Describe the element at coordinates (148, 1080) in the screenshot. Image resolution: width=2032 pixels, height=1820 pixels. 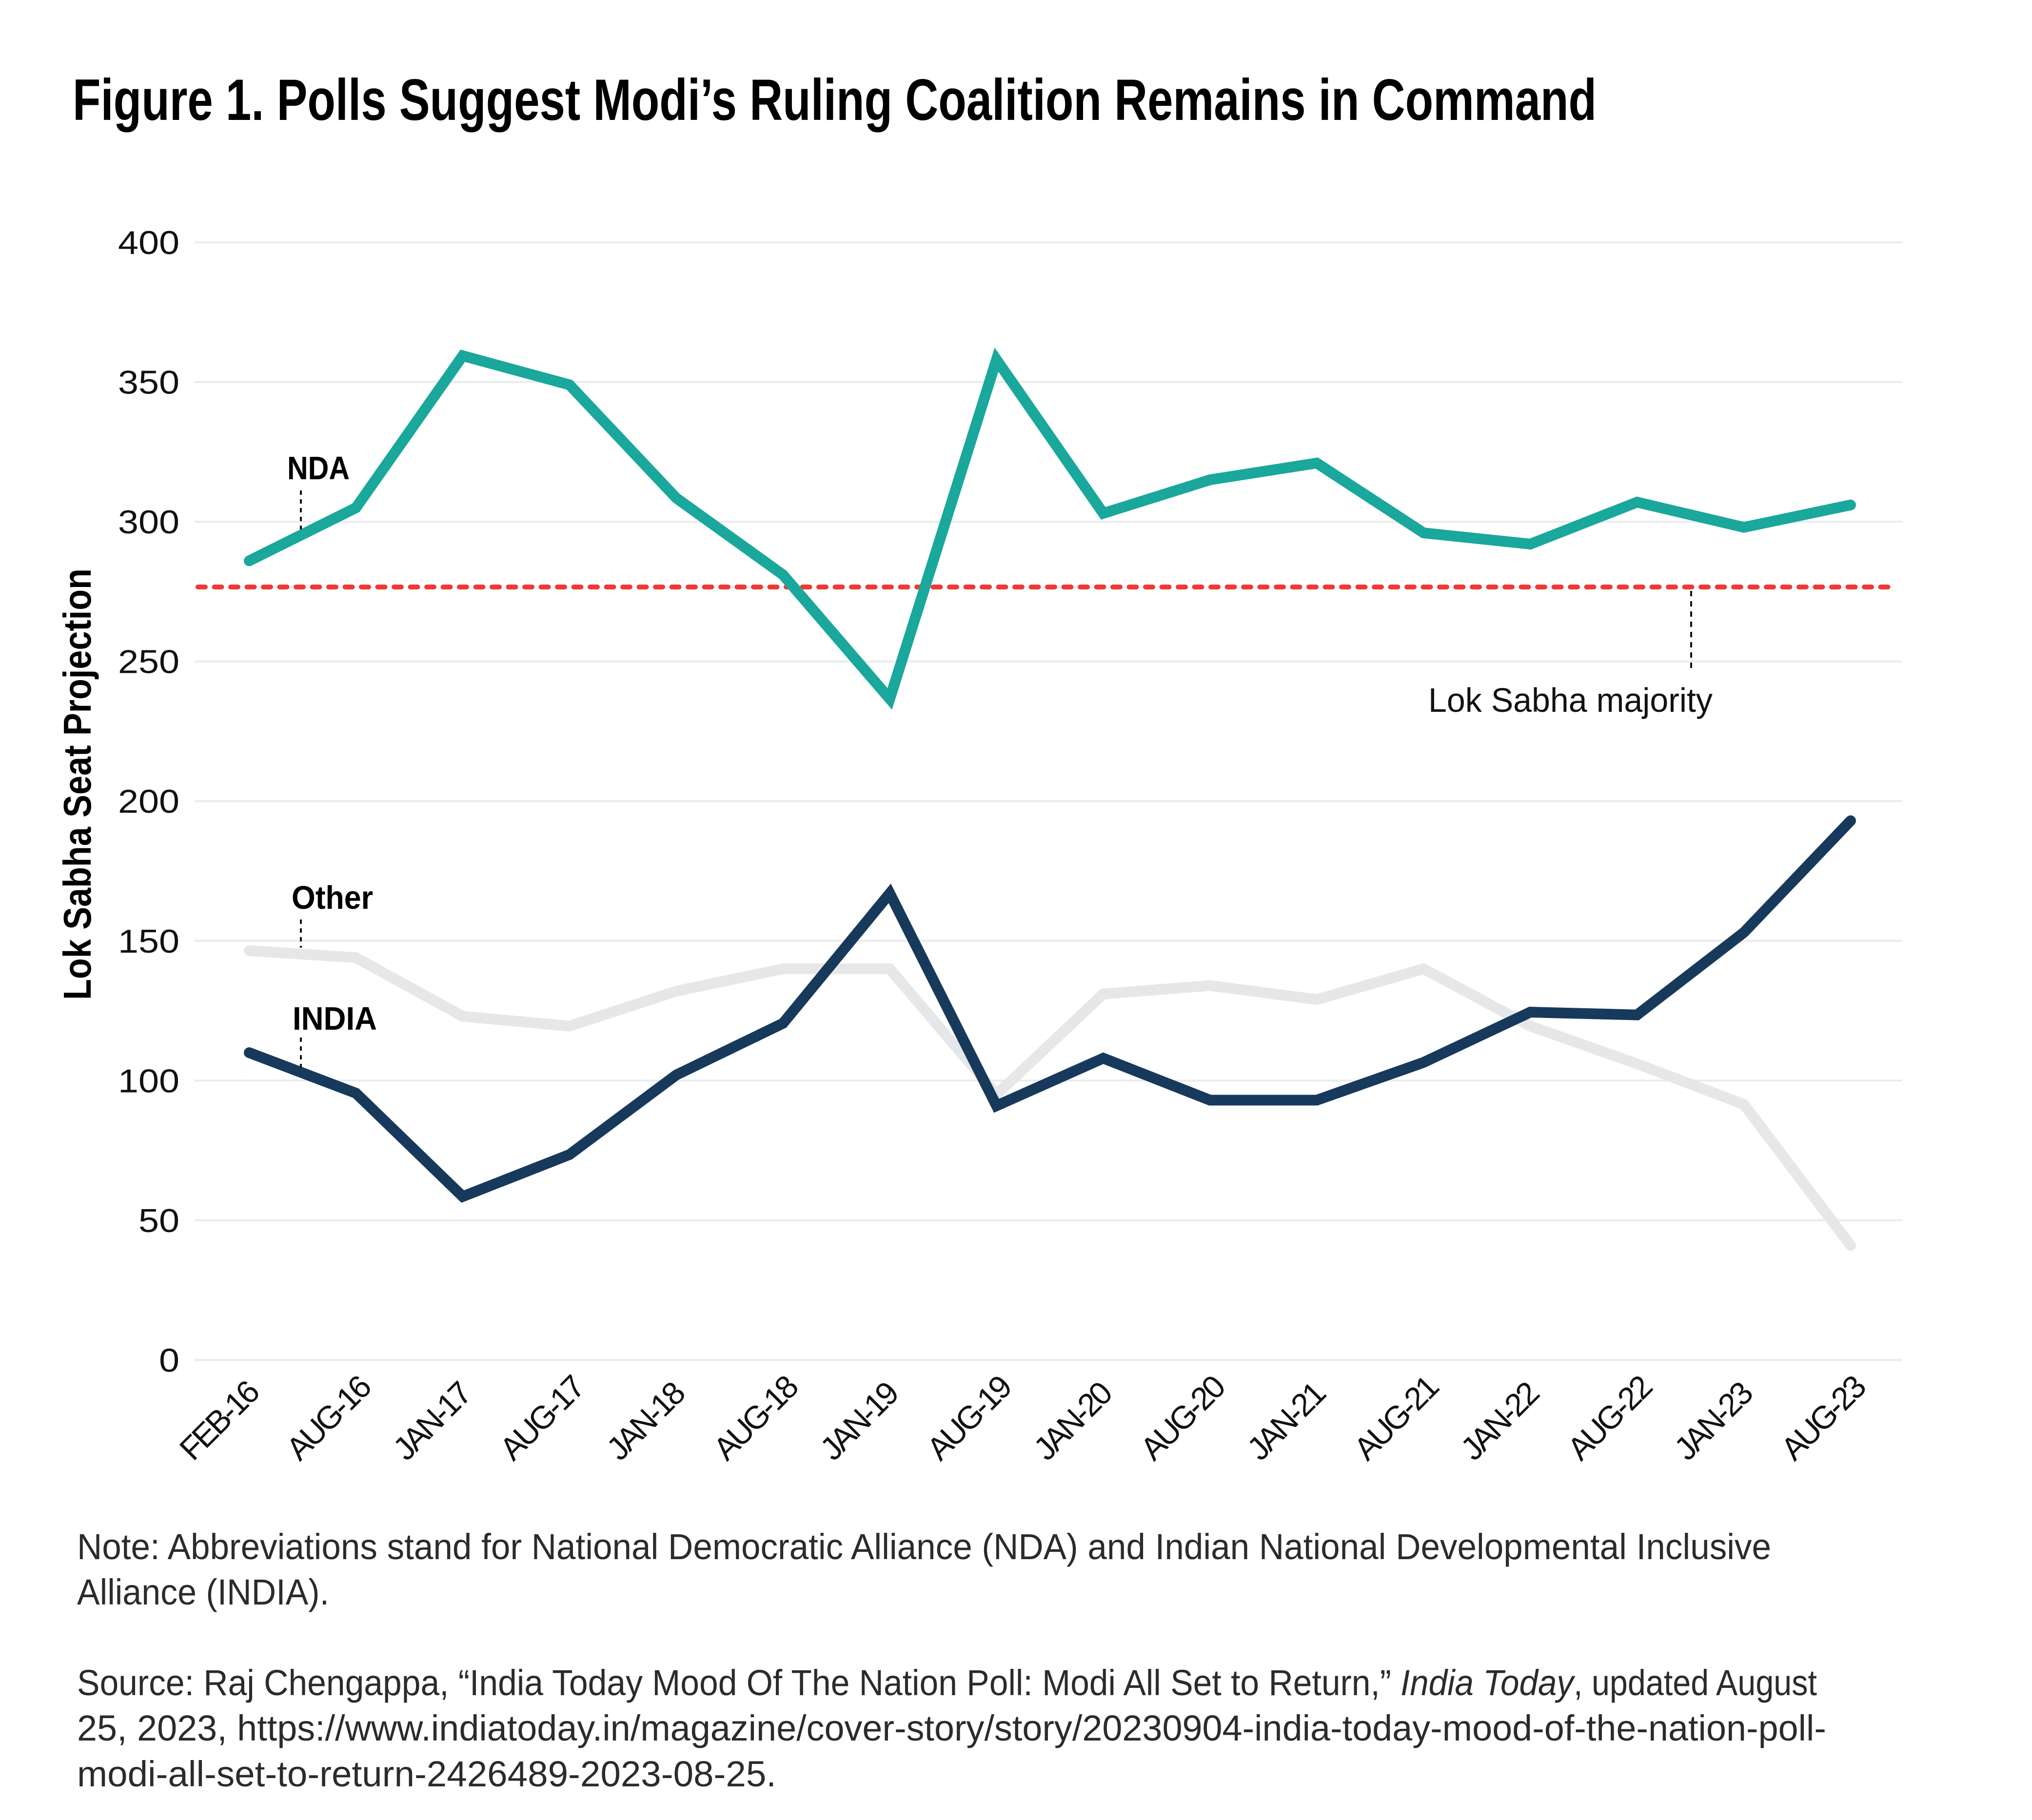
I see `svg-text: 100` at that location.